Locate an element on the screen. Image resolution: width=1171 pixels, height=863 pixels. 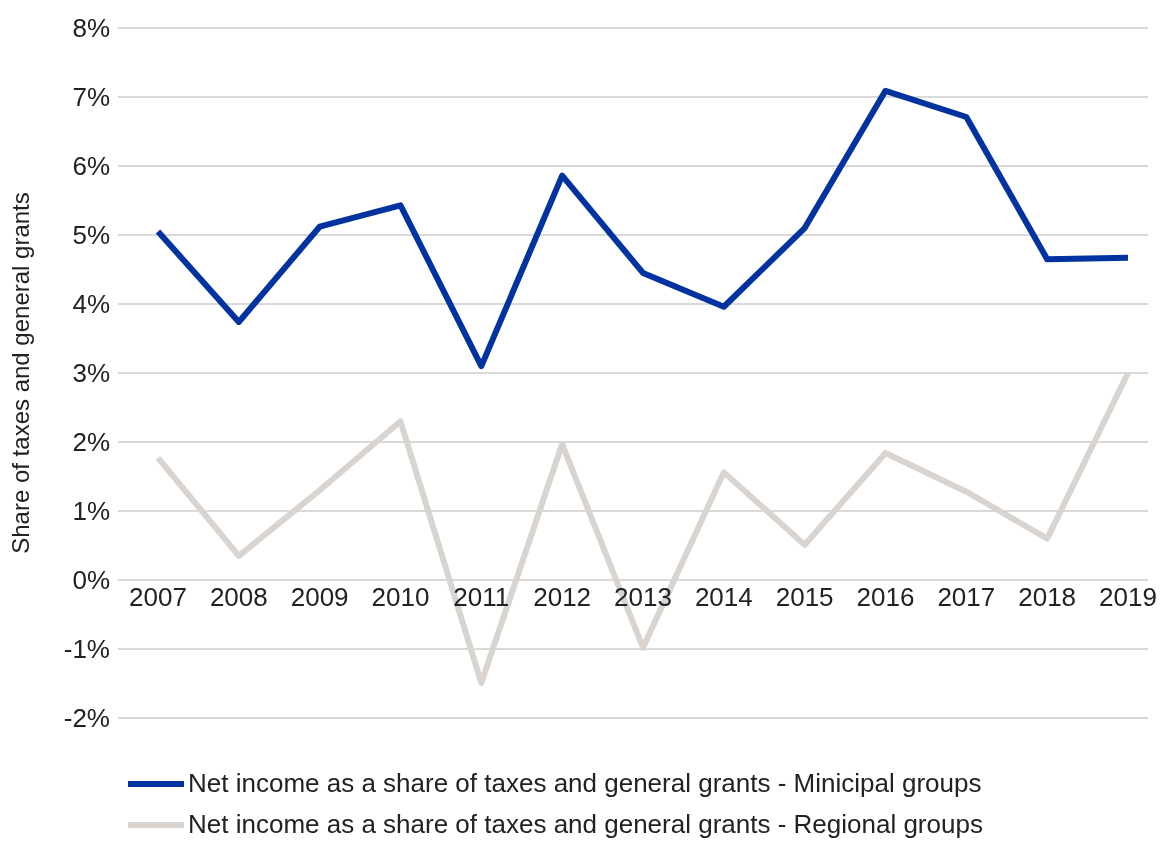
x-tick-label: 2008 is located at coordinates (238, 597).